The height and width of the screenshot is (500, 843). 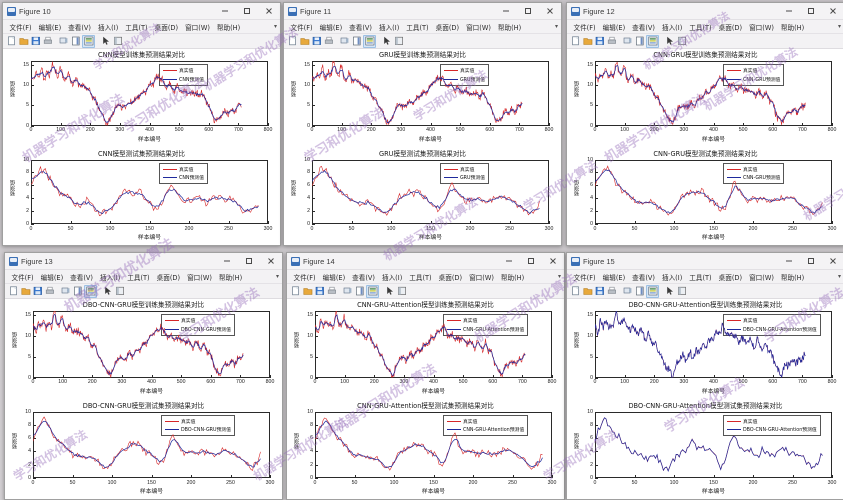 I want to click on plot-legend: 真实值 DBO-CNN-GRU预测值, so click(x=197, y=425).